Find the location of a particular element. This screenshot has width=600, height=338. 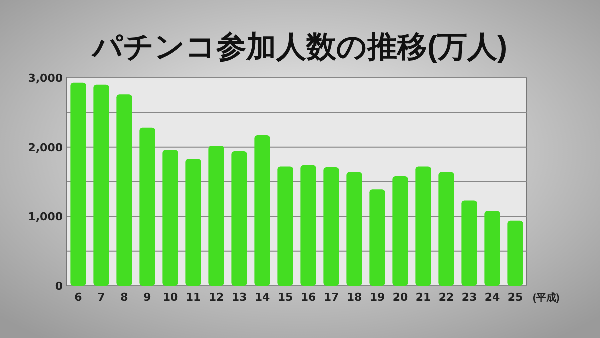

x-tick-label: 16 is located at coordinates (308, 297).